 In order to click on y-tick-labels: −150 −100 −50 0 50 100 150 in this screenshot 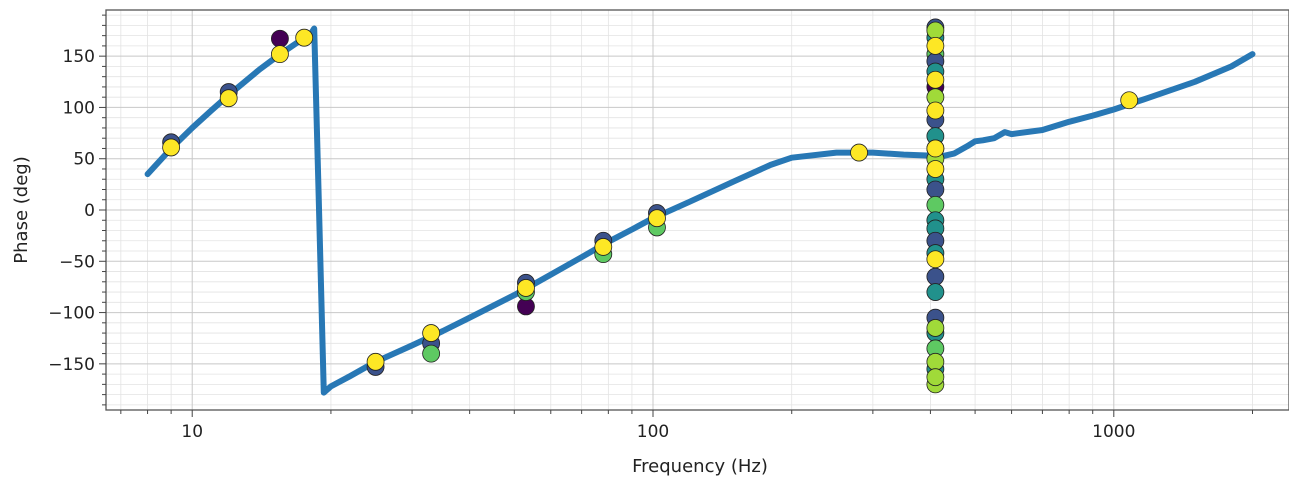, I will do `click(71, 211)`.